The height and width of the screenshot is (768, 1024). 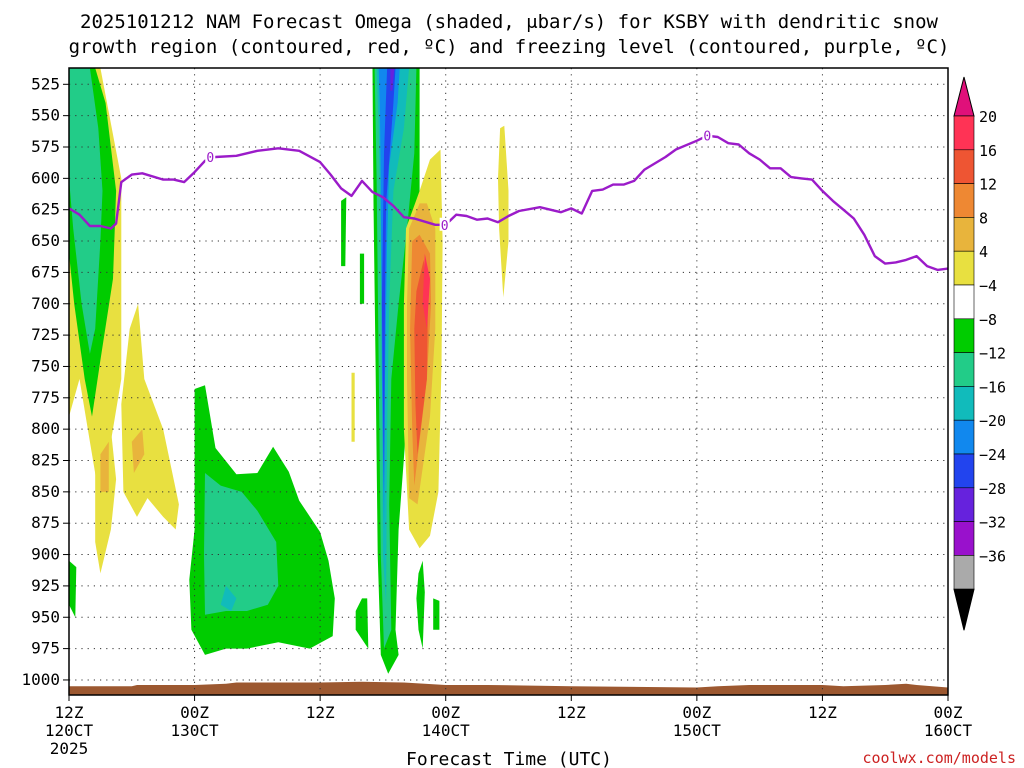 I want to click on y-tick-label: 700, so click(x=45, y=303).